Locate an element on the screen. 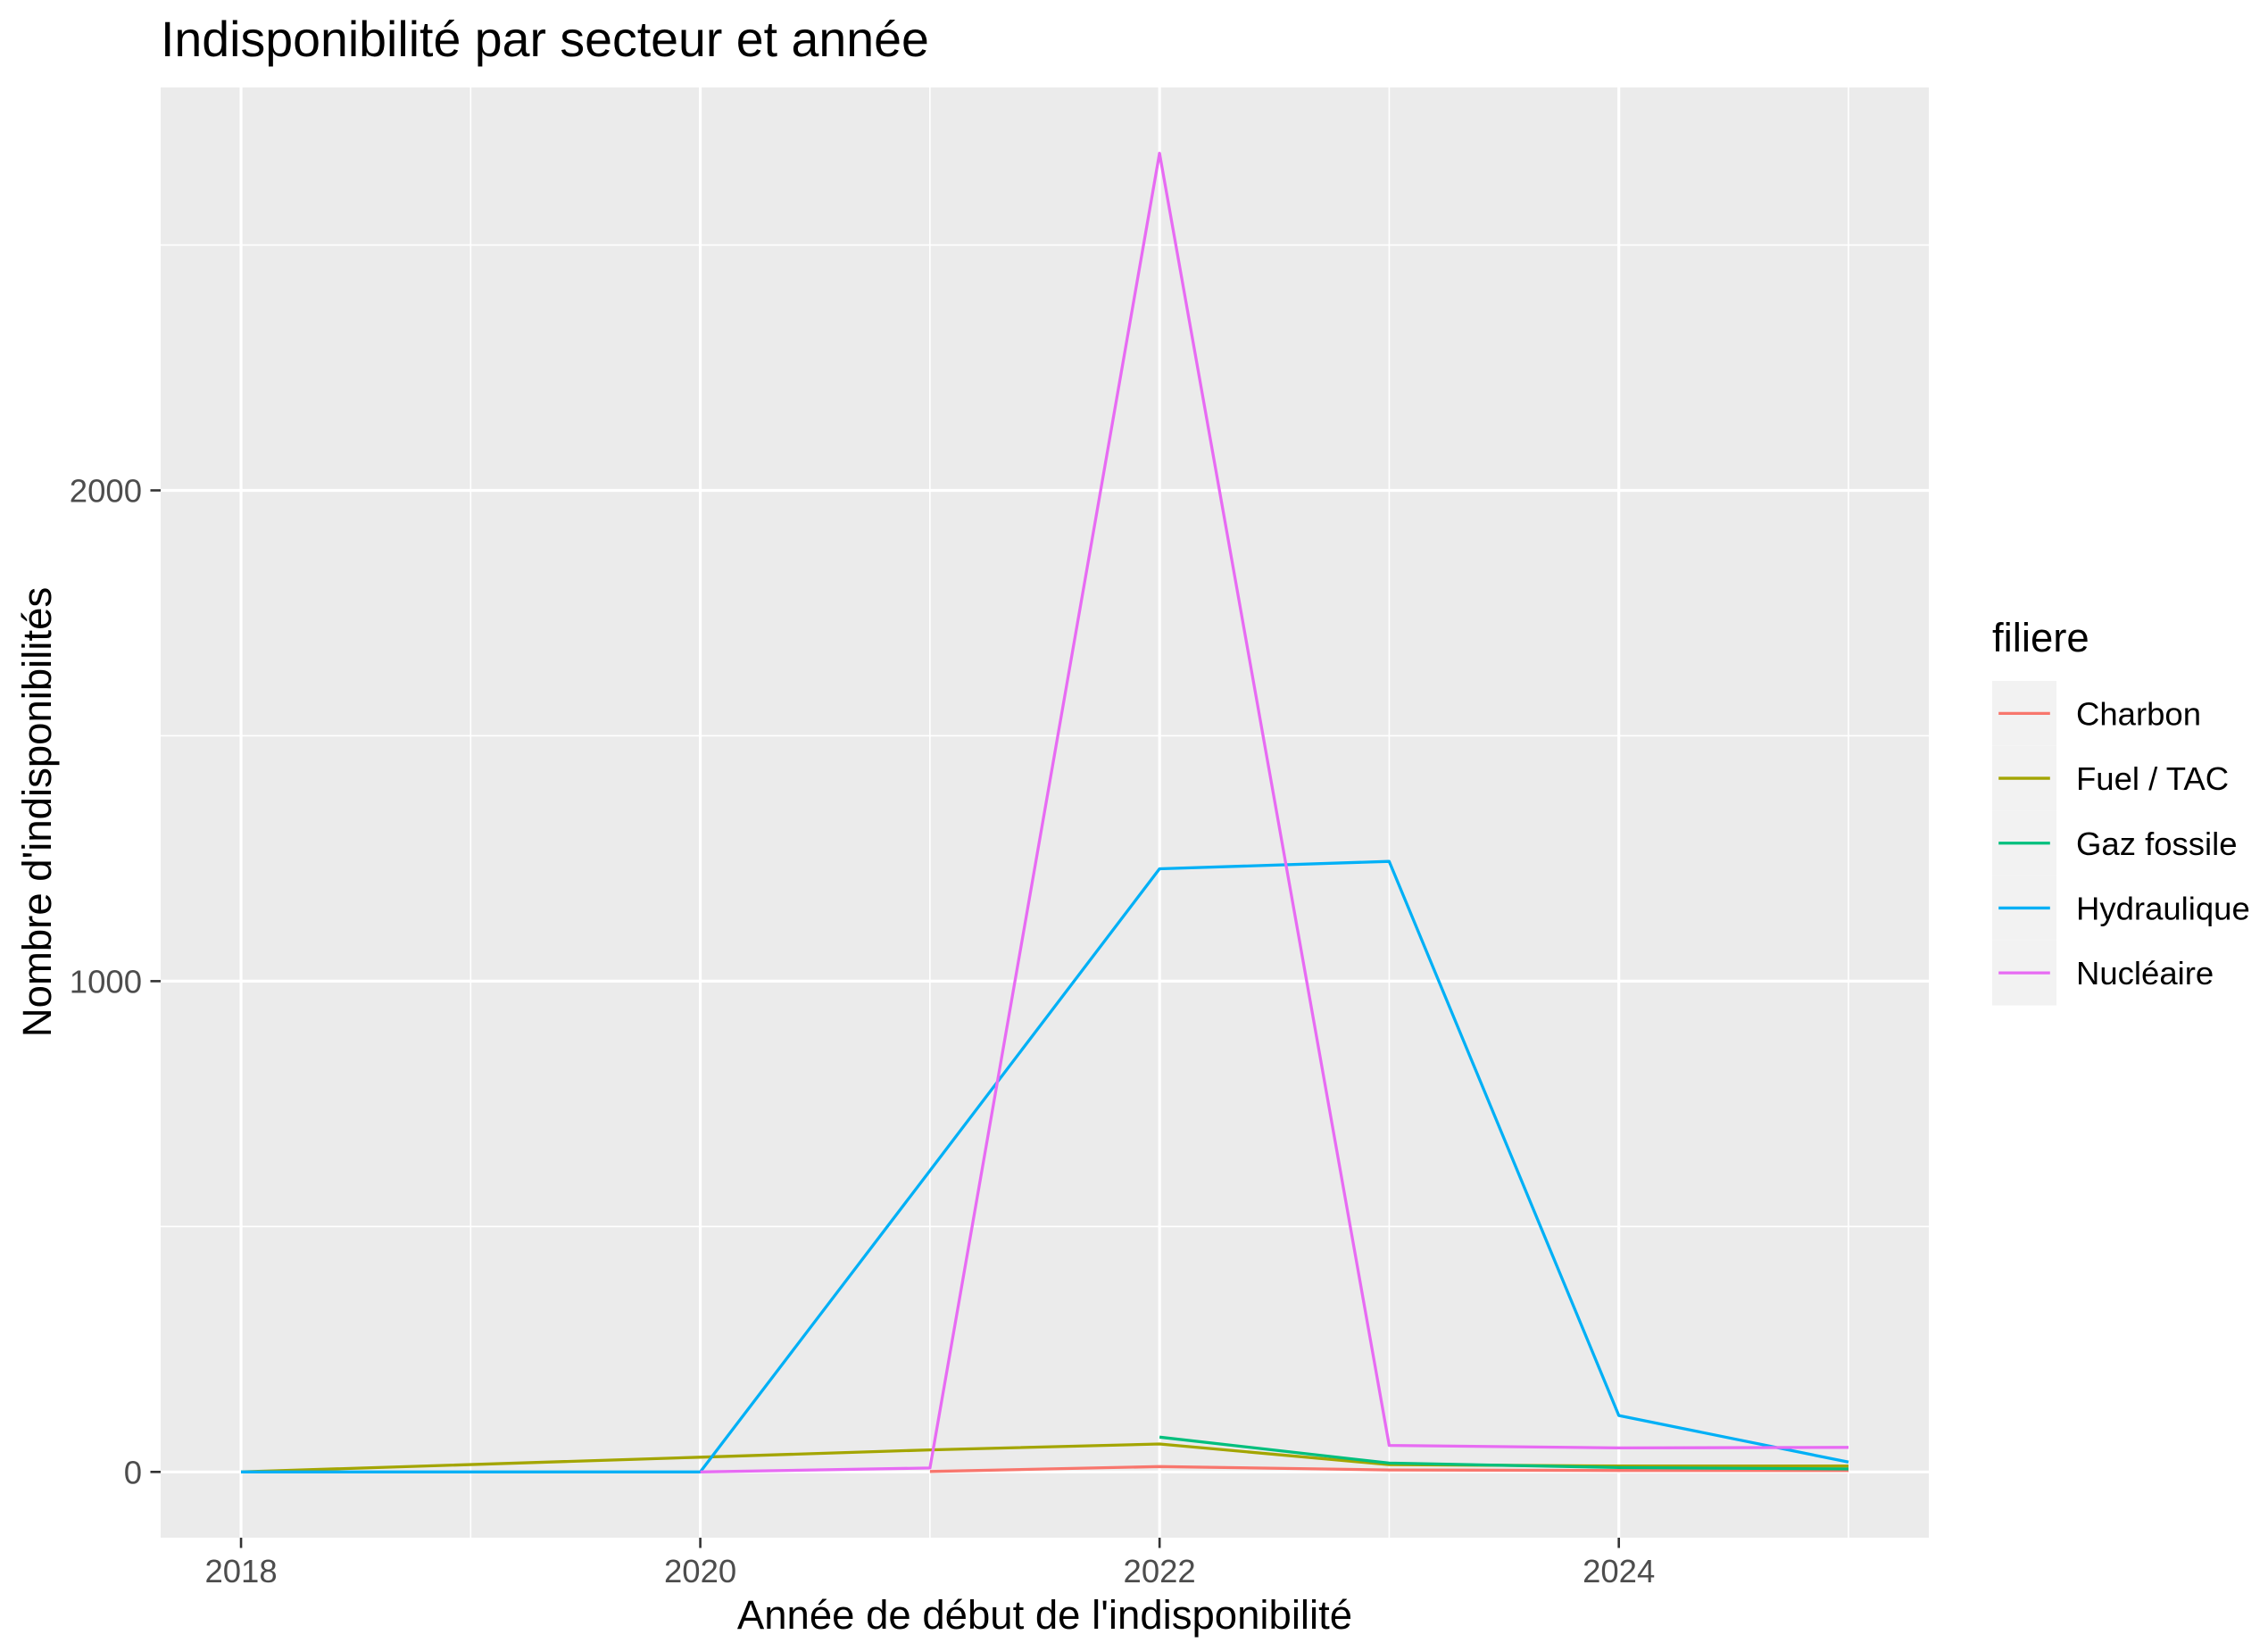  chart-title: Indisponibilité par secteur et année is located at coordinates (545, 39).